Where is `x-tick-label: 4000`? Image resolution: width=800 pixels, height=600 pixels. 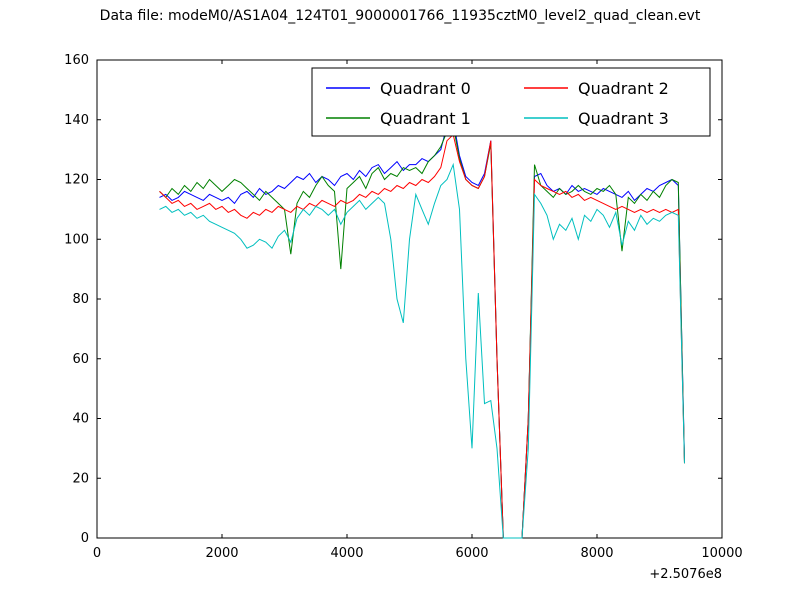 x-tick-label: 4000 is located at coordinates (346, 553).